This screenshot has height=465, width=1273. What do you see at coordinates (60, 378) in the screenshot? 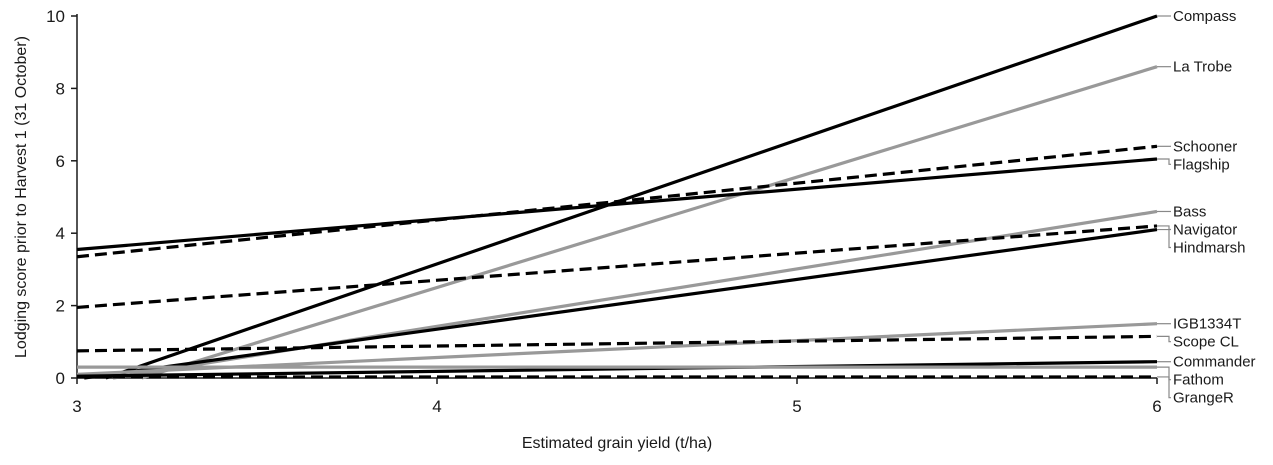
I see `y-tick-label: 0` at bounding box center [60, 378].